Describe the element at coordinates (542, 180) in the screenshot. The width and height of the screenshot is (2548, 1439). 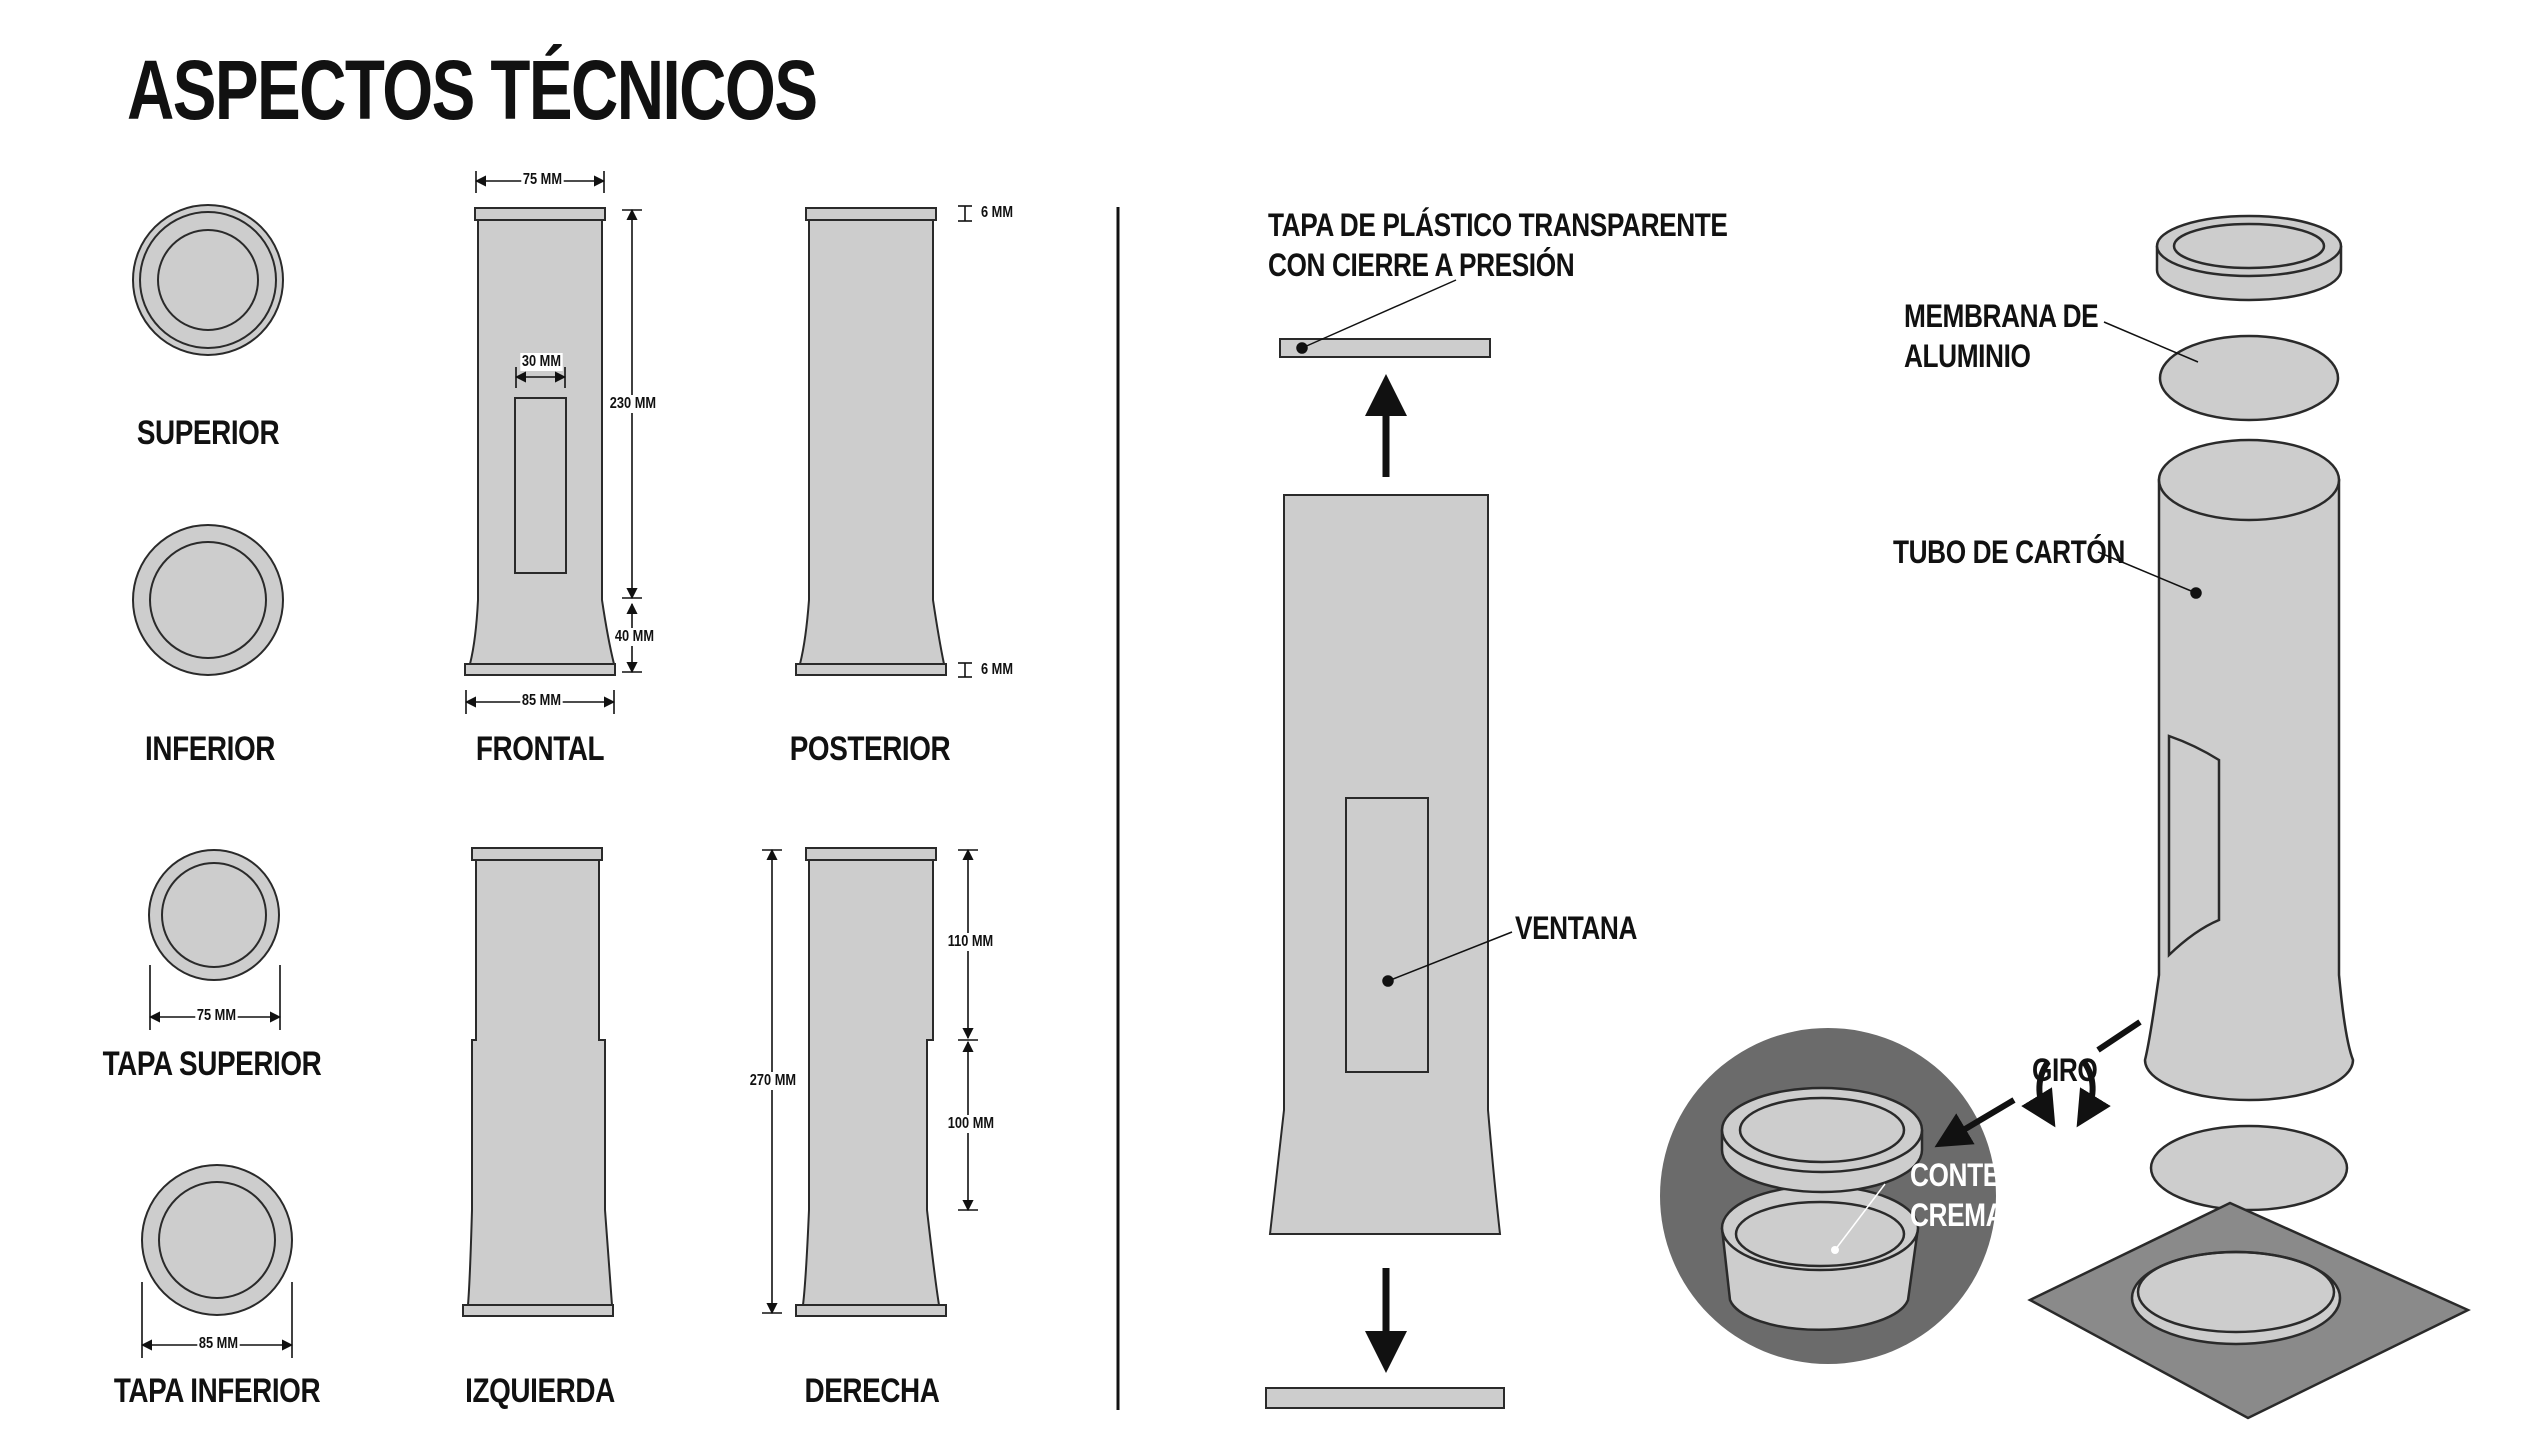
I see `dim-frontal-top-width: 75 MM` at that location.